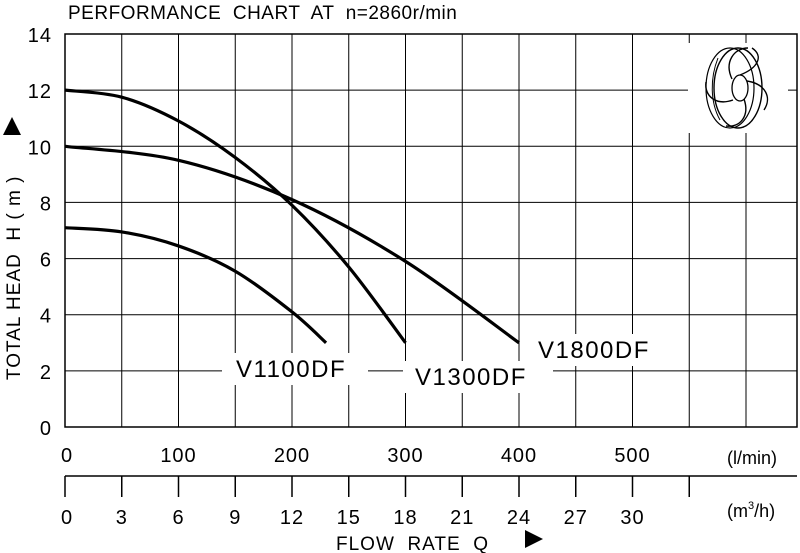 Image resolution: width=800 pixels, height=553 pixels. What do you see at coordinates (46, 317) in the screenshot?
I see `y-tick-label: 4` at bounding box center [46, 317].